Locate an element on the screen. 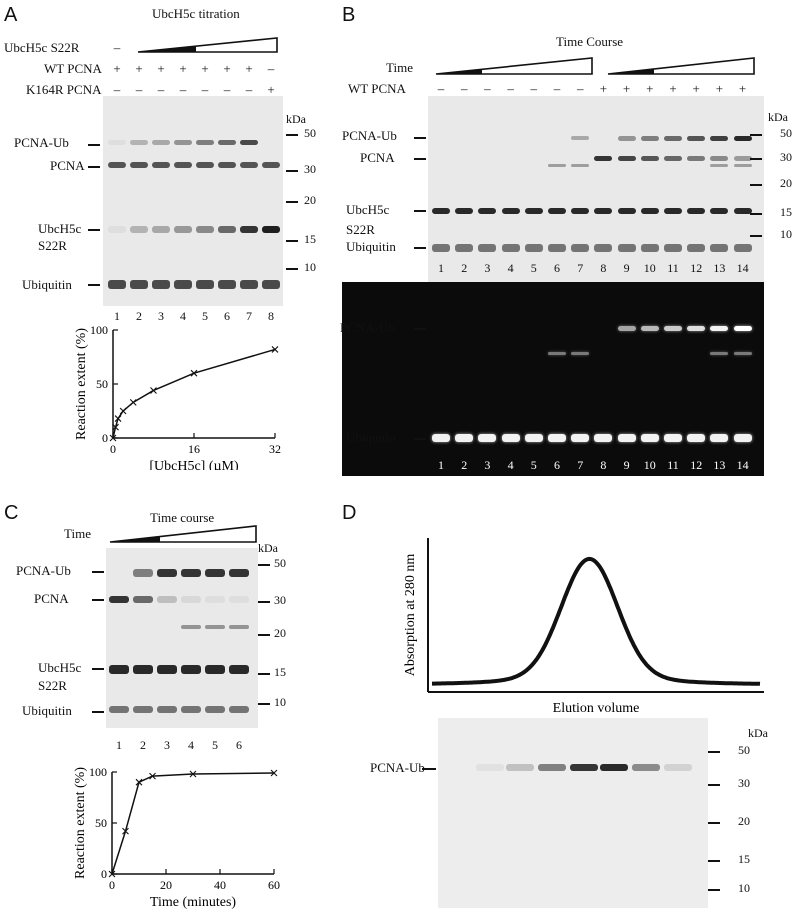 Image resolution: width=800 pixels, height=914 pixels. marker-b-label: 50 is located at coordinates (786, 133).